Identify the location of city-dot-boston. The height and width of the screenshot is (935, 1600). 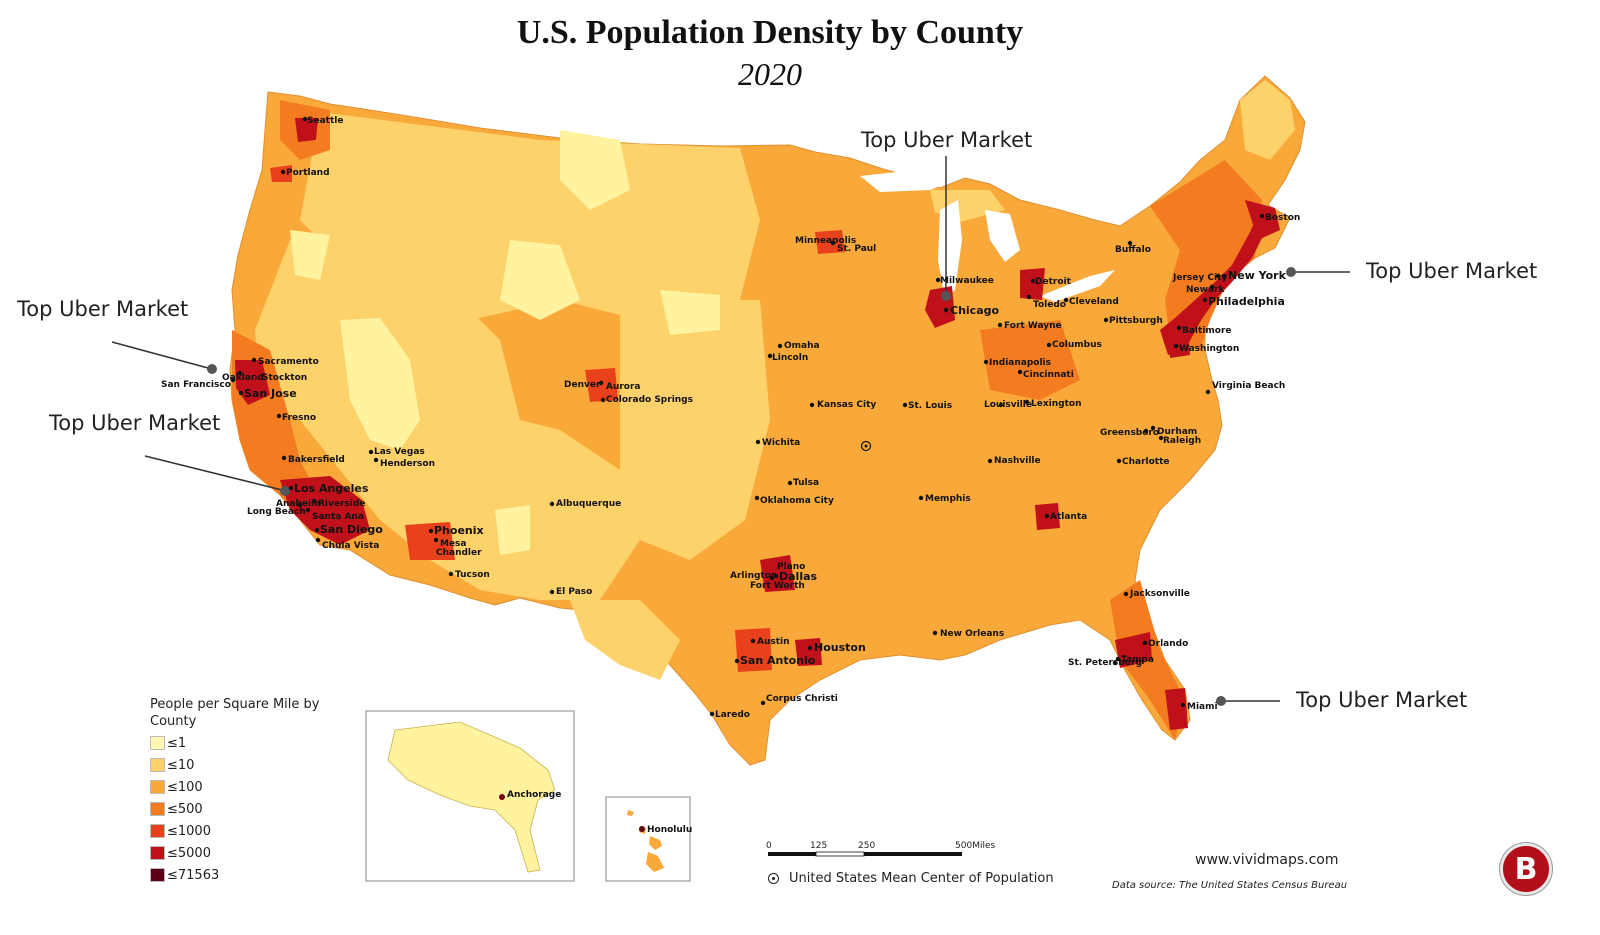
(1262, 216).